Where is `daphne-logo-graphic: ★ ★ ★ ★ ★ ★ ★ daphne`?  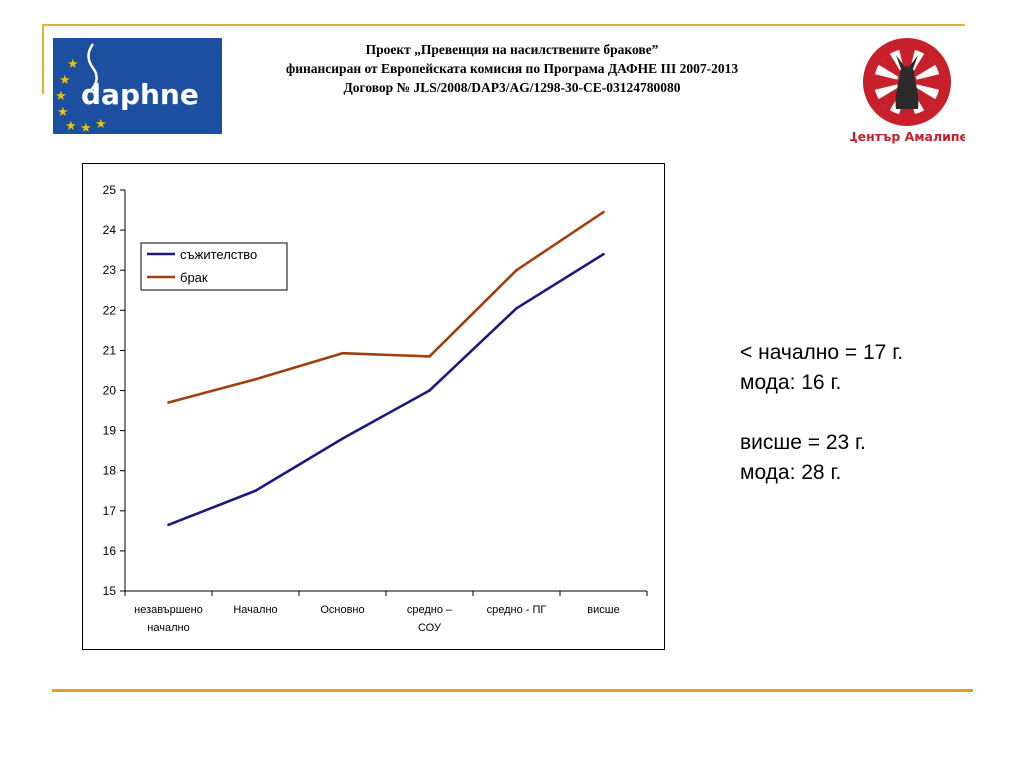
daphne-logo-graphic: ★ ★ ★ ★ ★ ★ ★ daphne is located at coordinates (127, 89).